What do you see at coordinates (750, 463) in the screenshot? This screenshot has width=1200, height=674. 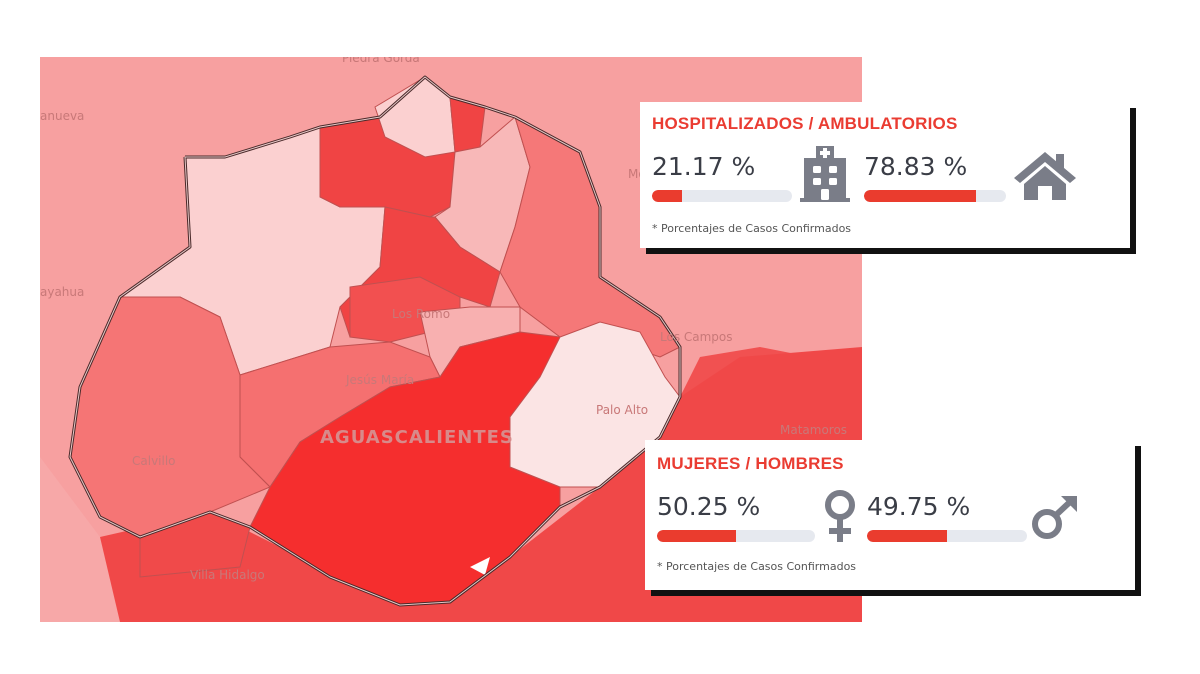 I see `card-title: MUJERES / HOMBRES` at bounding box center [750, 463].